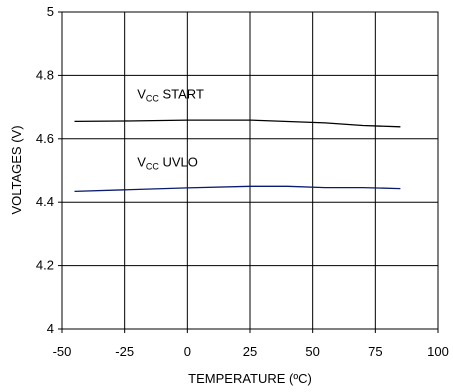  I want to click on y-tick-label: 4.8, so click(45, 74).